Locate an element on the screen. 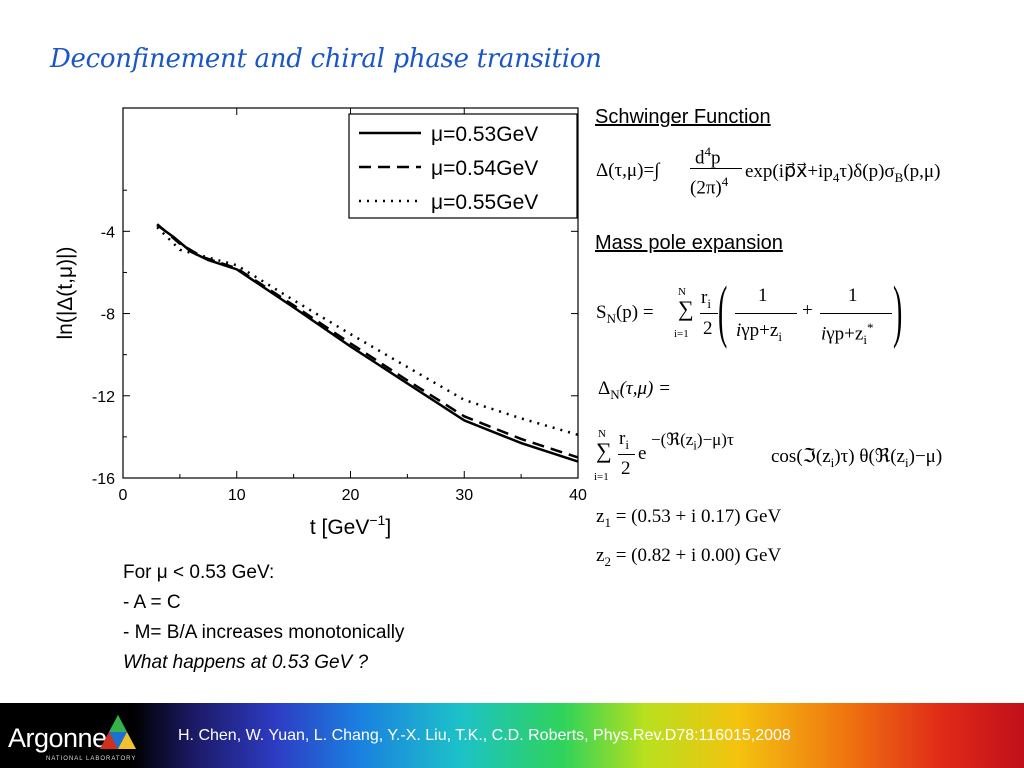 The height and width of the screenshot is (768, 1024). open-paren: ( is located at coordinates (723, 311).